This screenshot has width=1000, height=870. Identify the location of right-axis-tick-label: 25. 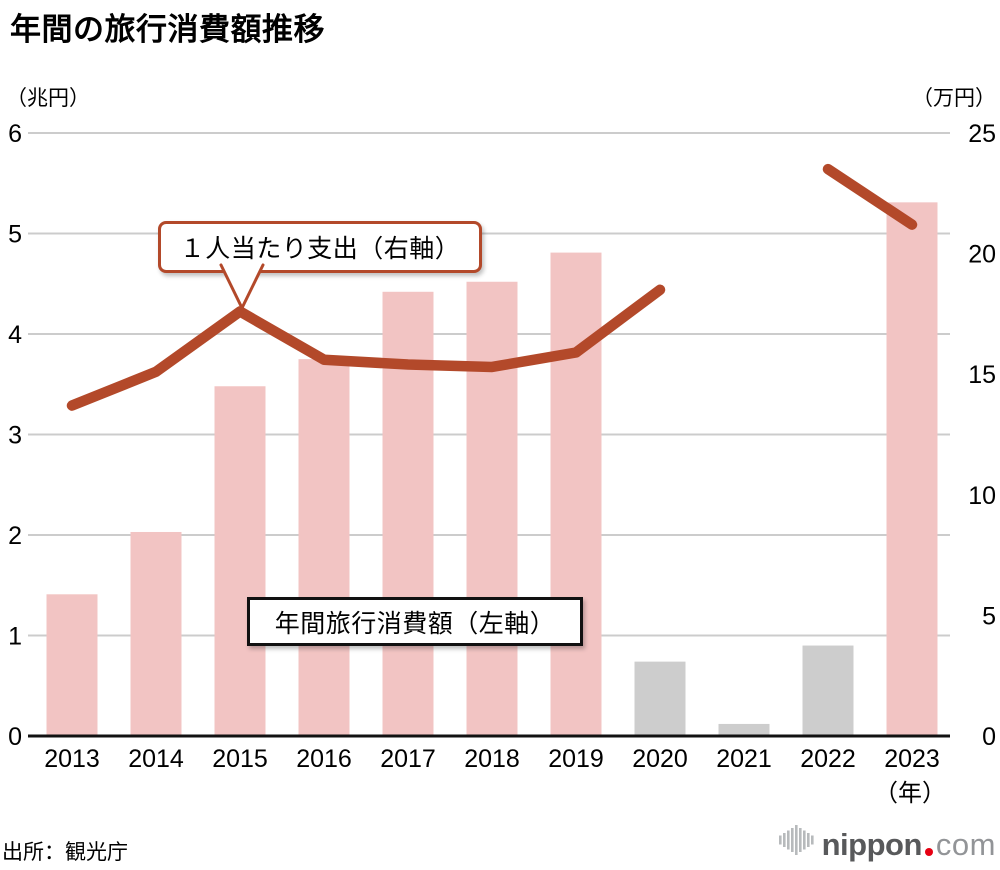
(982, 134).